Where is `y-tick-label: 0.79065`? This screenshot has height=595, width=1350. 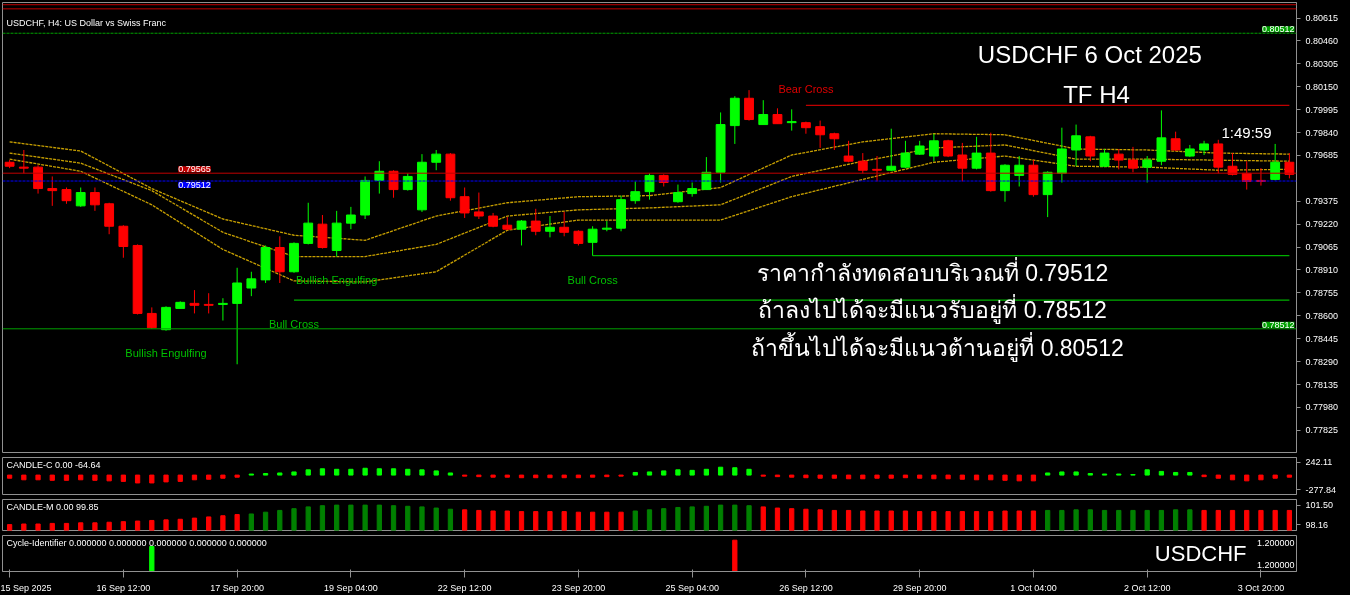 y-tick-label: 0.79065 is located at coordinates (1322, 247).